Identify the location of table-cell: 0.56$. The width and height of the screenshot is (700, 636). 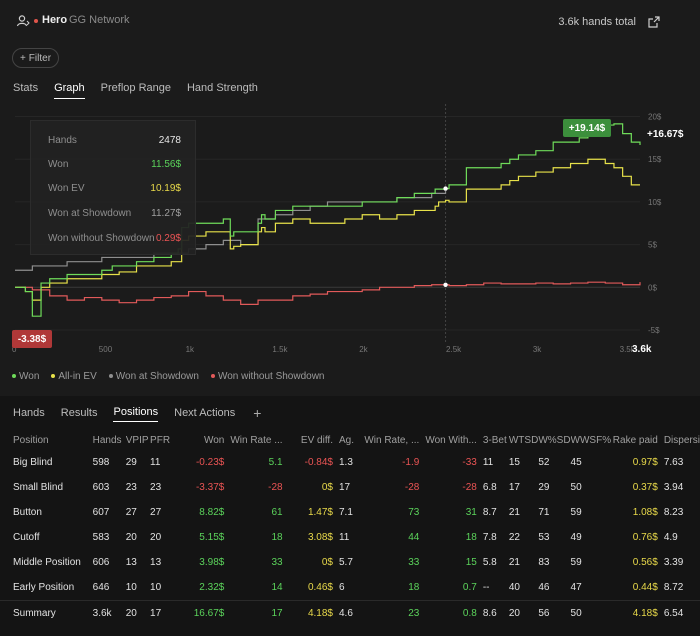
(645, 562).